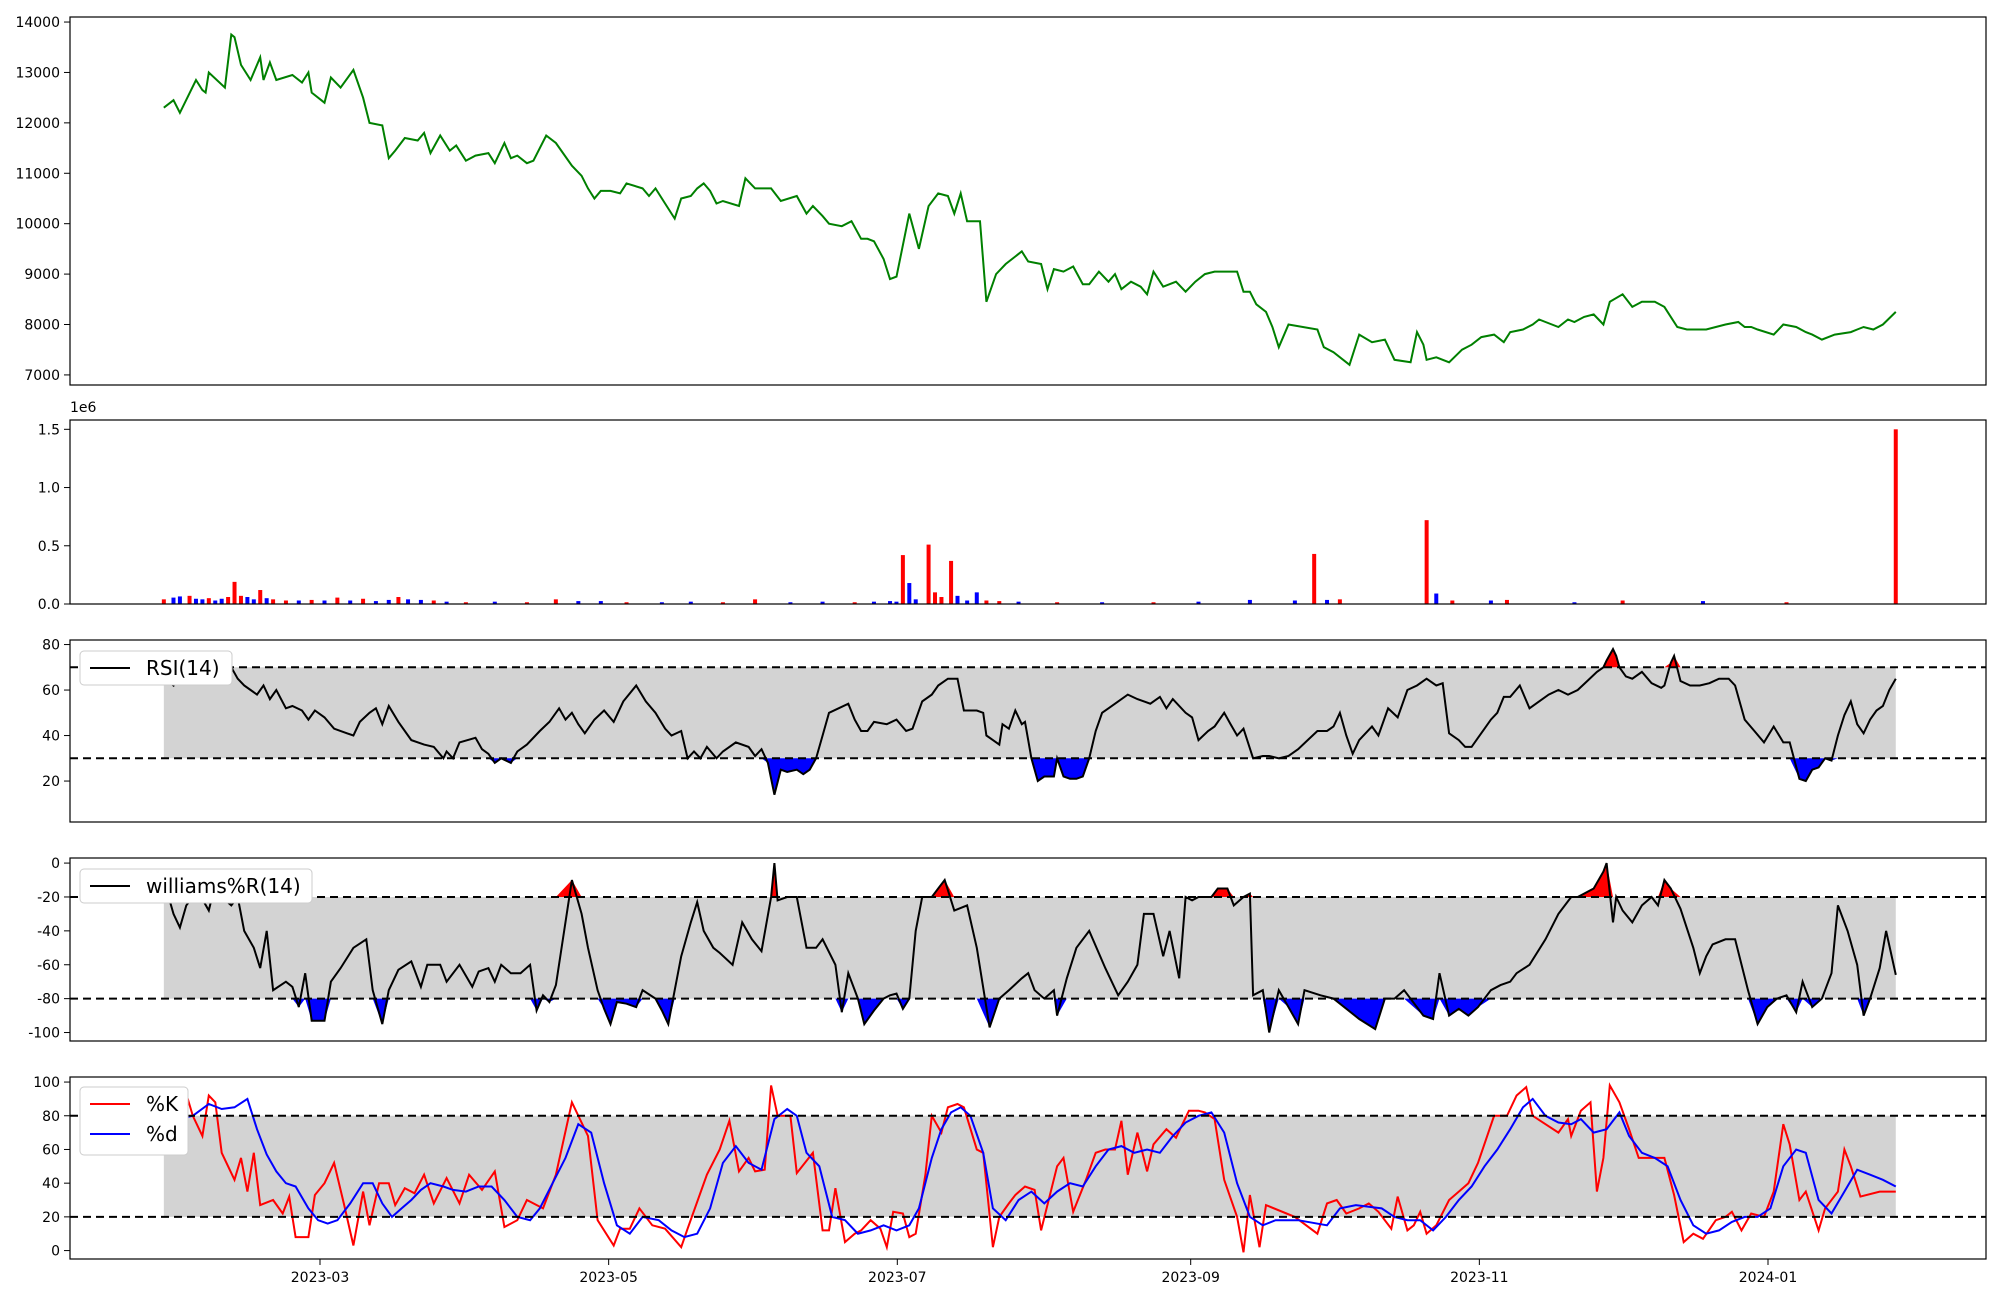 This screenshot has height=1300, width=2000. I want to click on williams-legend: williams%R(14), so click(196, 886).